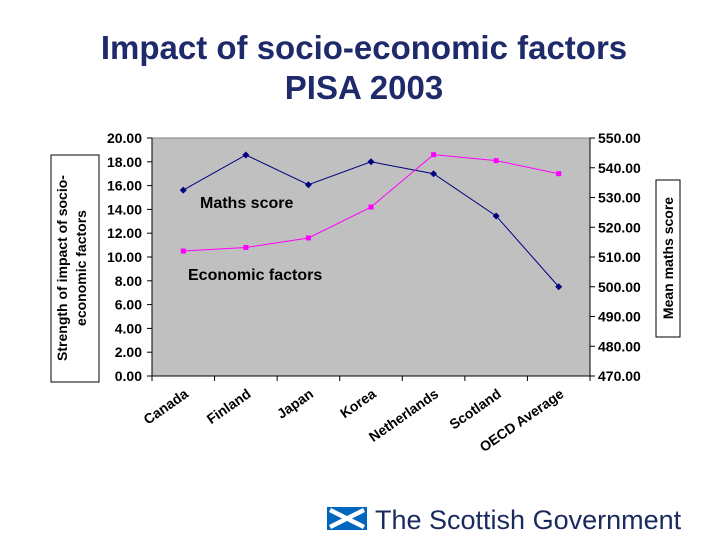  What do you see at coordinates (619, 227) in the screenshot?
I see `right-tick-label: 520.00` at bounding box center [619, 227].